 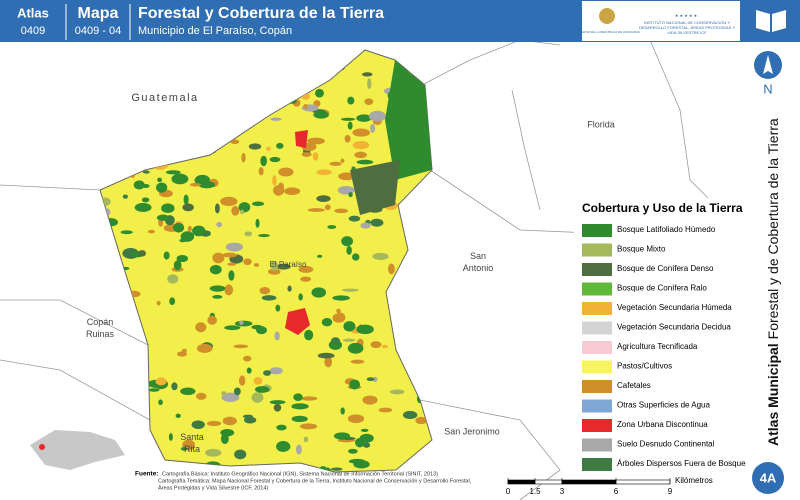 I want to click on place-label: Guatemala, so click(x=164, y=98).